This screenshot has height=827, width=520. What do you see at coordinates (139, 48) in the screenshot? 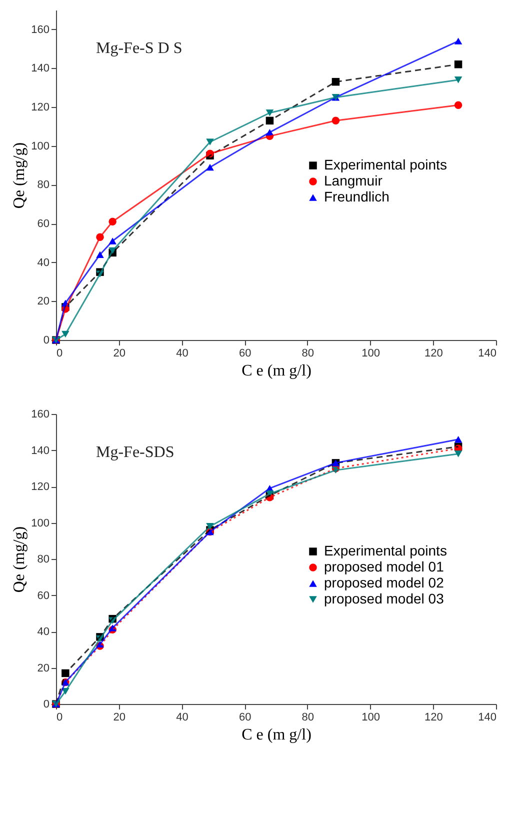
I see `annotation: Mg-Fe-S D S` at bounding box center [139, 48].